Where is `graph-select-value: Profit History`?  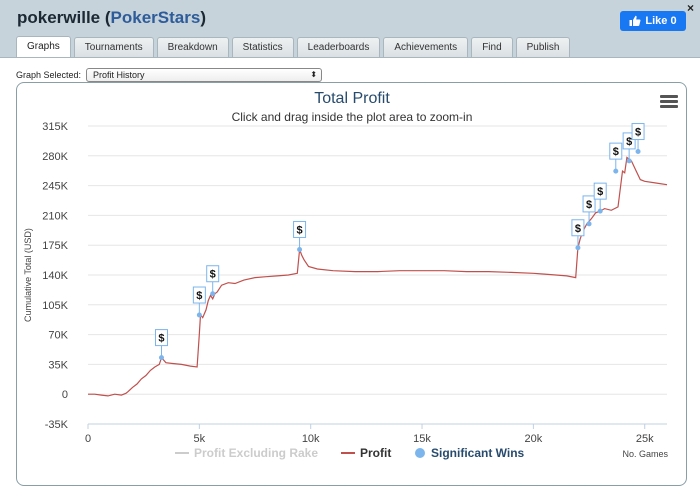 graph-select-value: Profit History is located at coordinates (119, 75).